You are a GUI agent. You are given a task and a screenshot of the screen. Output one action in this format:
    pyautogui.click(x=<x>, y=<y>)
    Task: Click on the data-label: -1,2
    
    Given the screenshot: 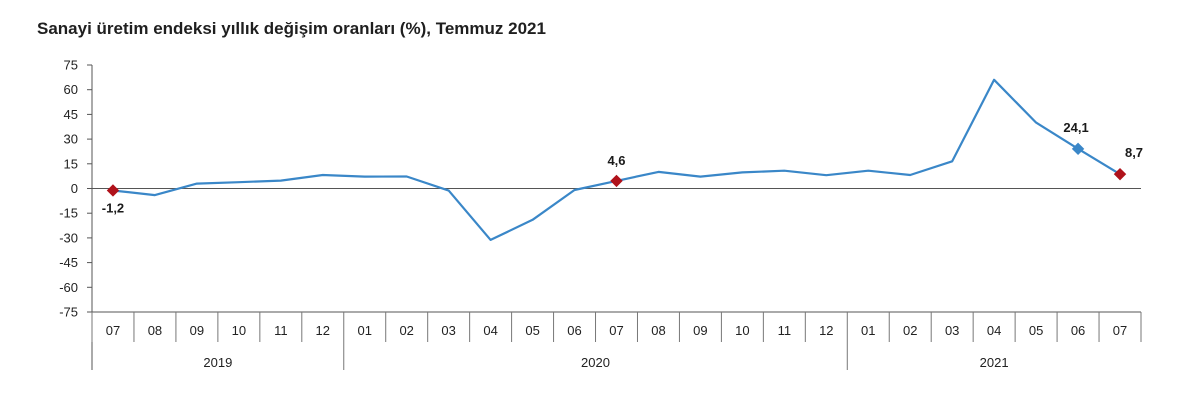 What is the action you would take?
    pyautogui.click(x=113, y=207)
    